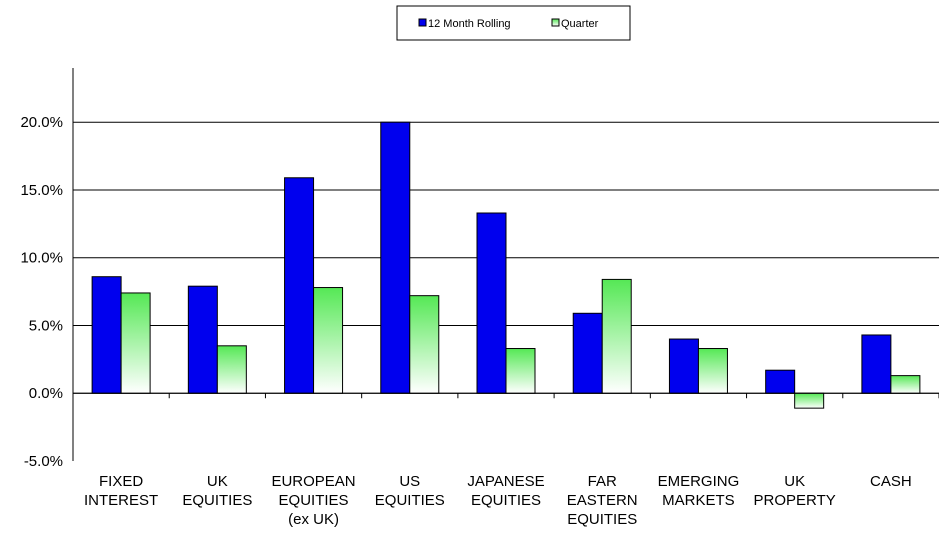 The width and height of the screenshot is (939, 533). I want to click on x-category-label: EMERGING MARKETS, so click(699, 491).